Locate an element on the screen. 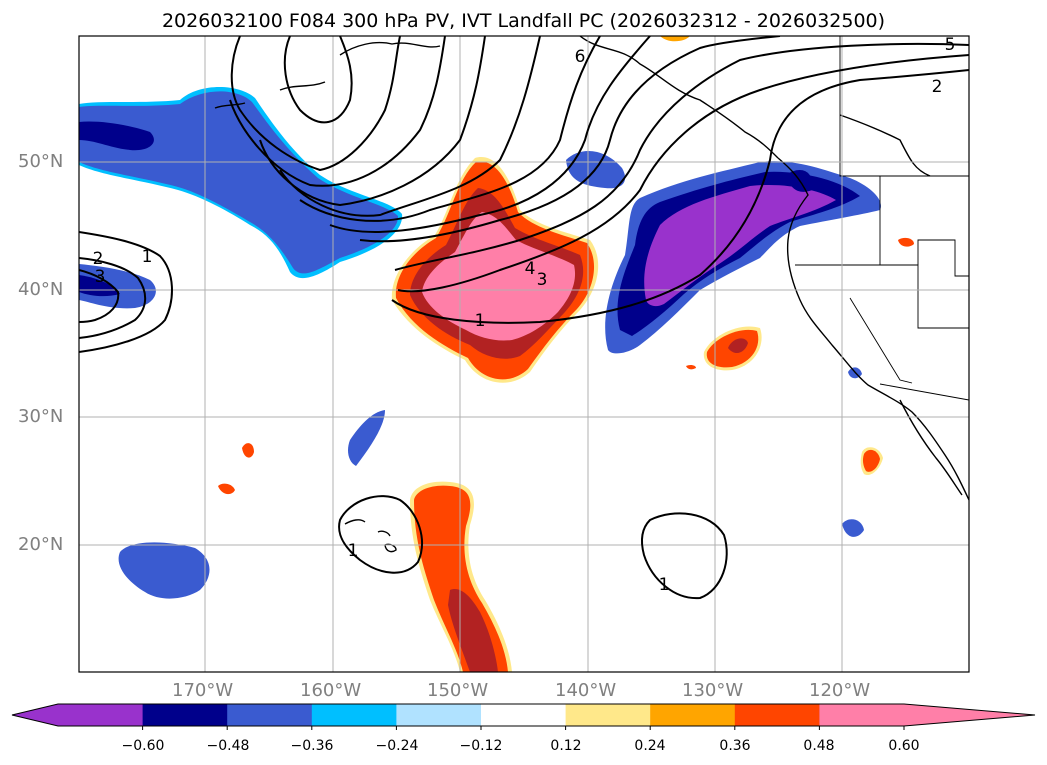 This screenshot has height=765, width=1047. colorbar is located at coordinates (523, 716).